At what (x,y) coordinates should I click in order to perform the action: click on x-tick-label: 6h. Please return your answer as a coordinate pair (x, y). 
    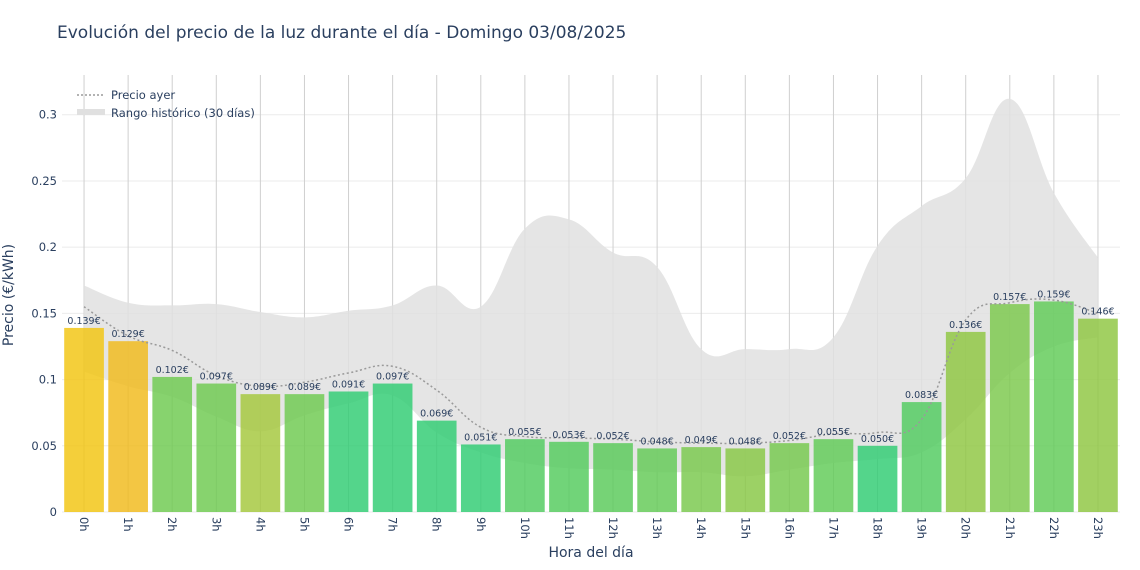
    Looking at the image, I should click on (349, 524).